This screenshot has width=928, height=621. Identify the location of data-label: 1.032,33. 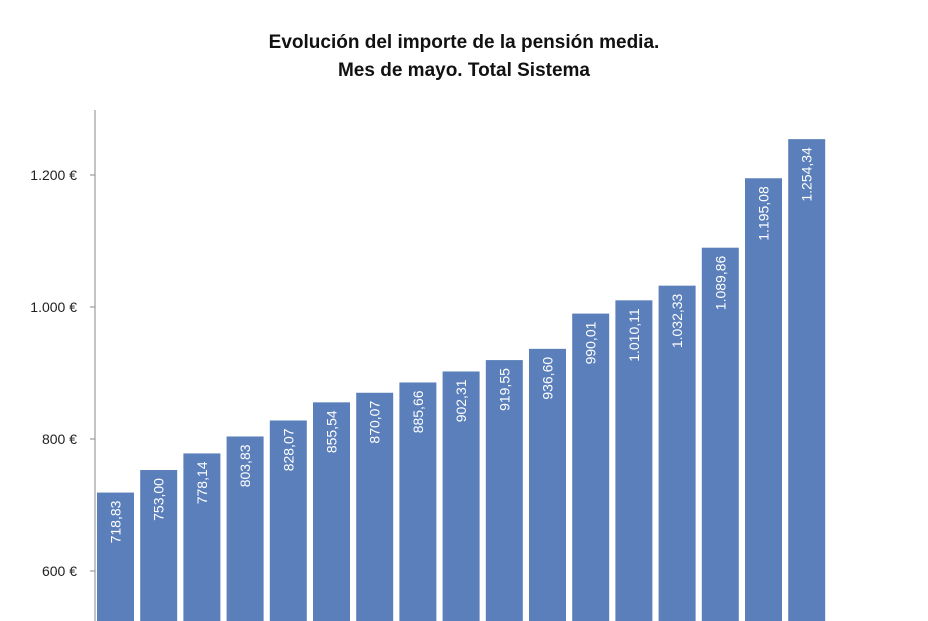
(677, 320).